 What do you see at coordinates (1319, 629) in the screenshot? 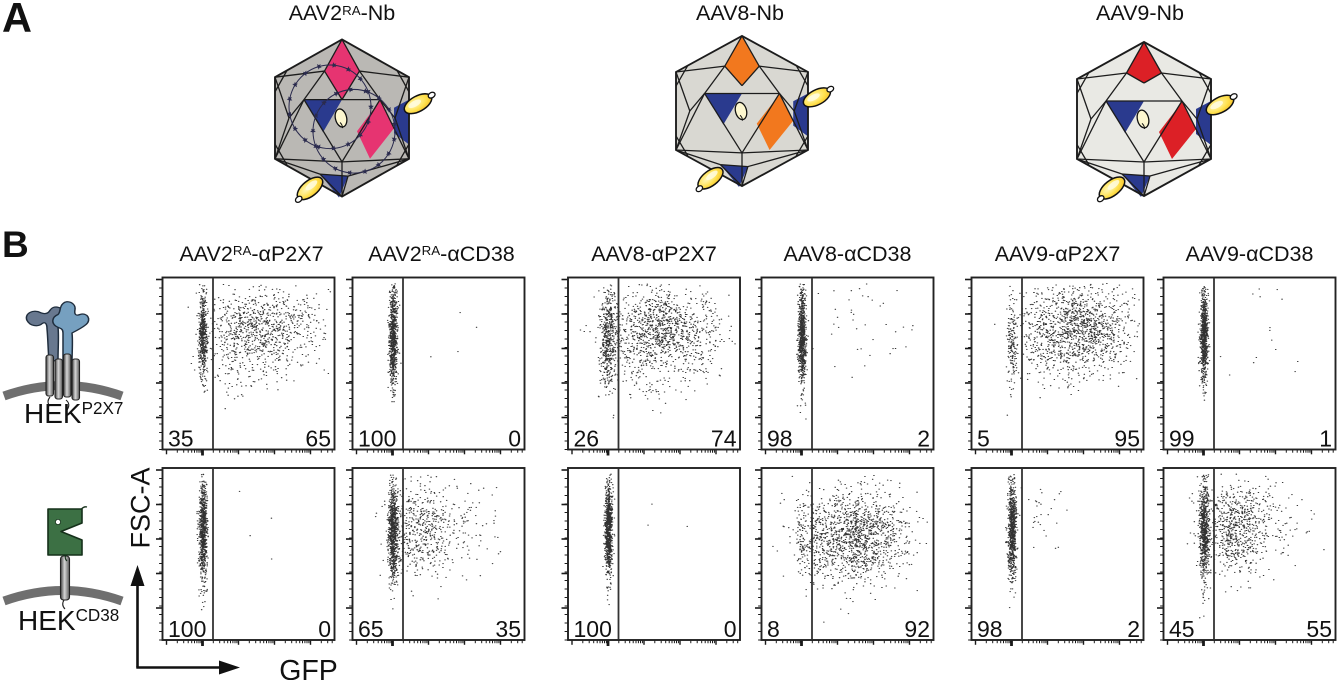
I see `svg-text: 55` at bounding box center [1319, 629].